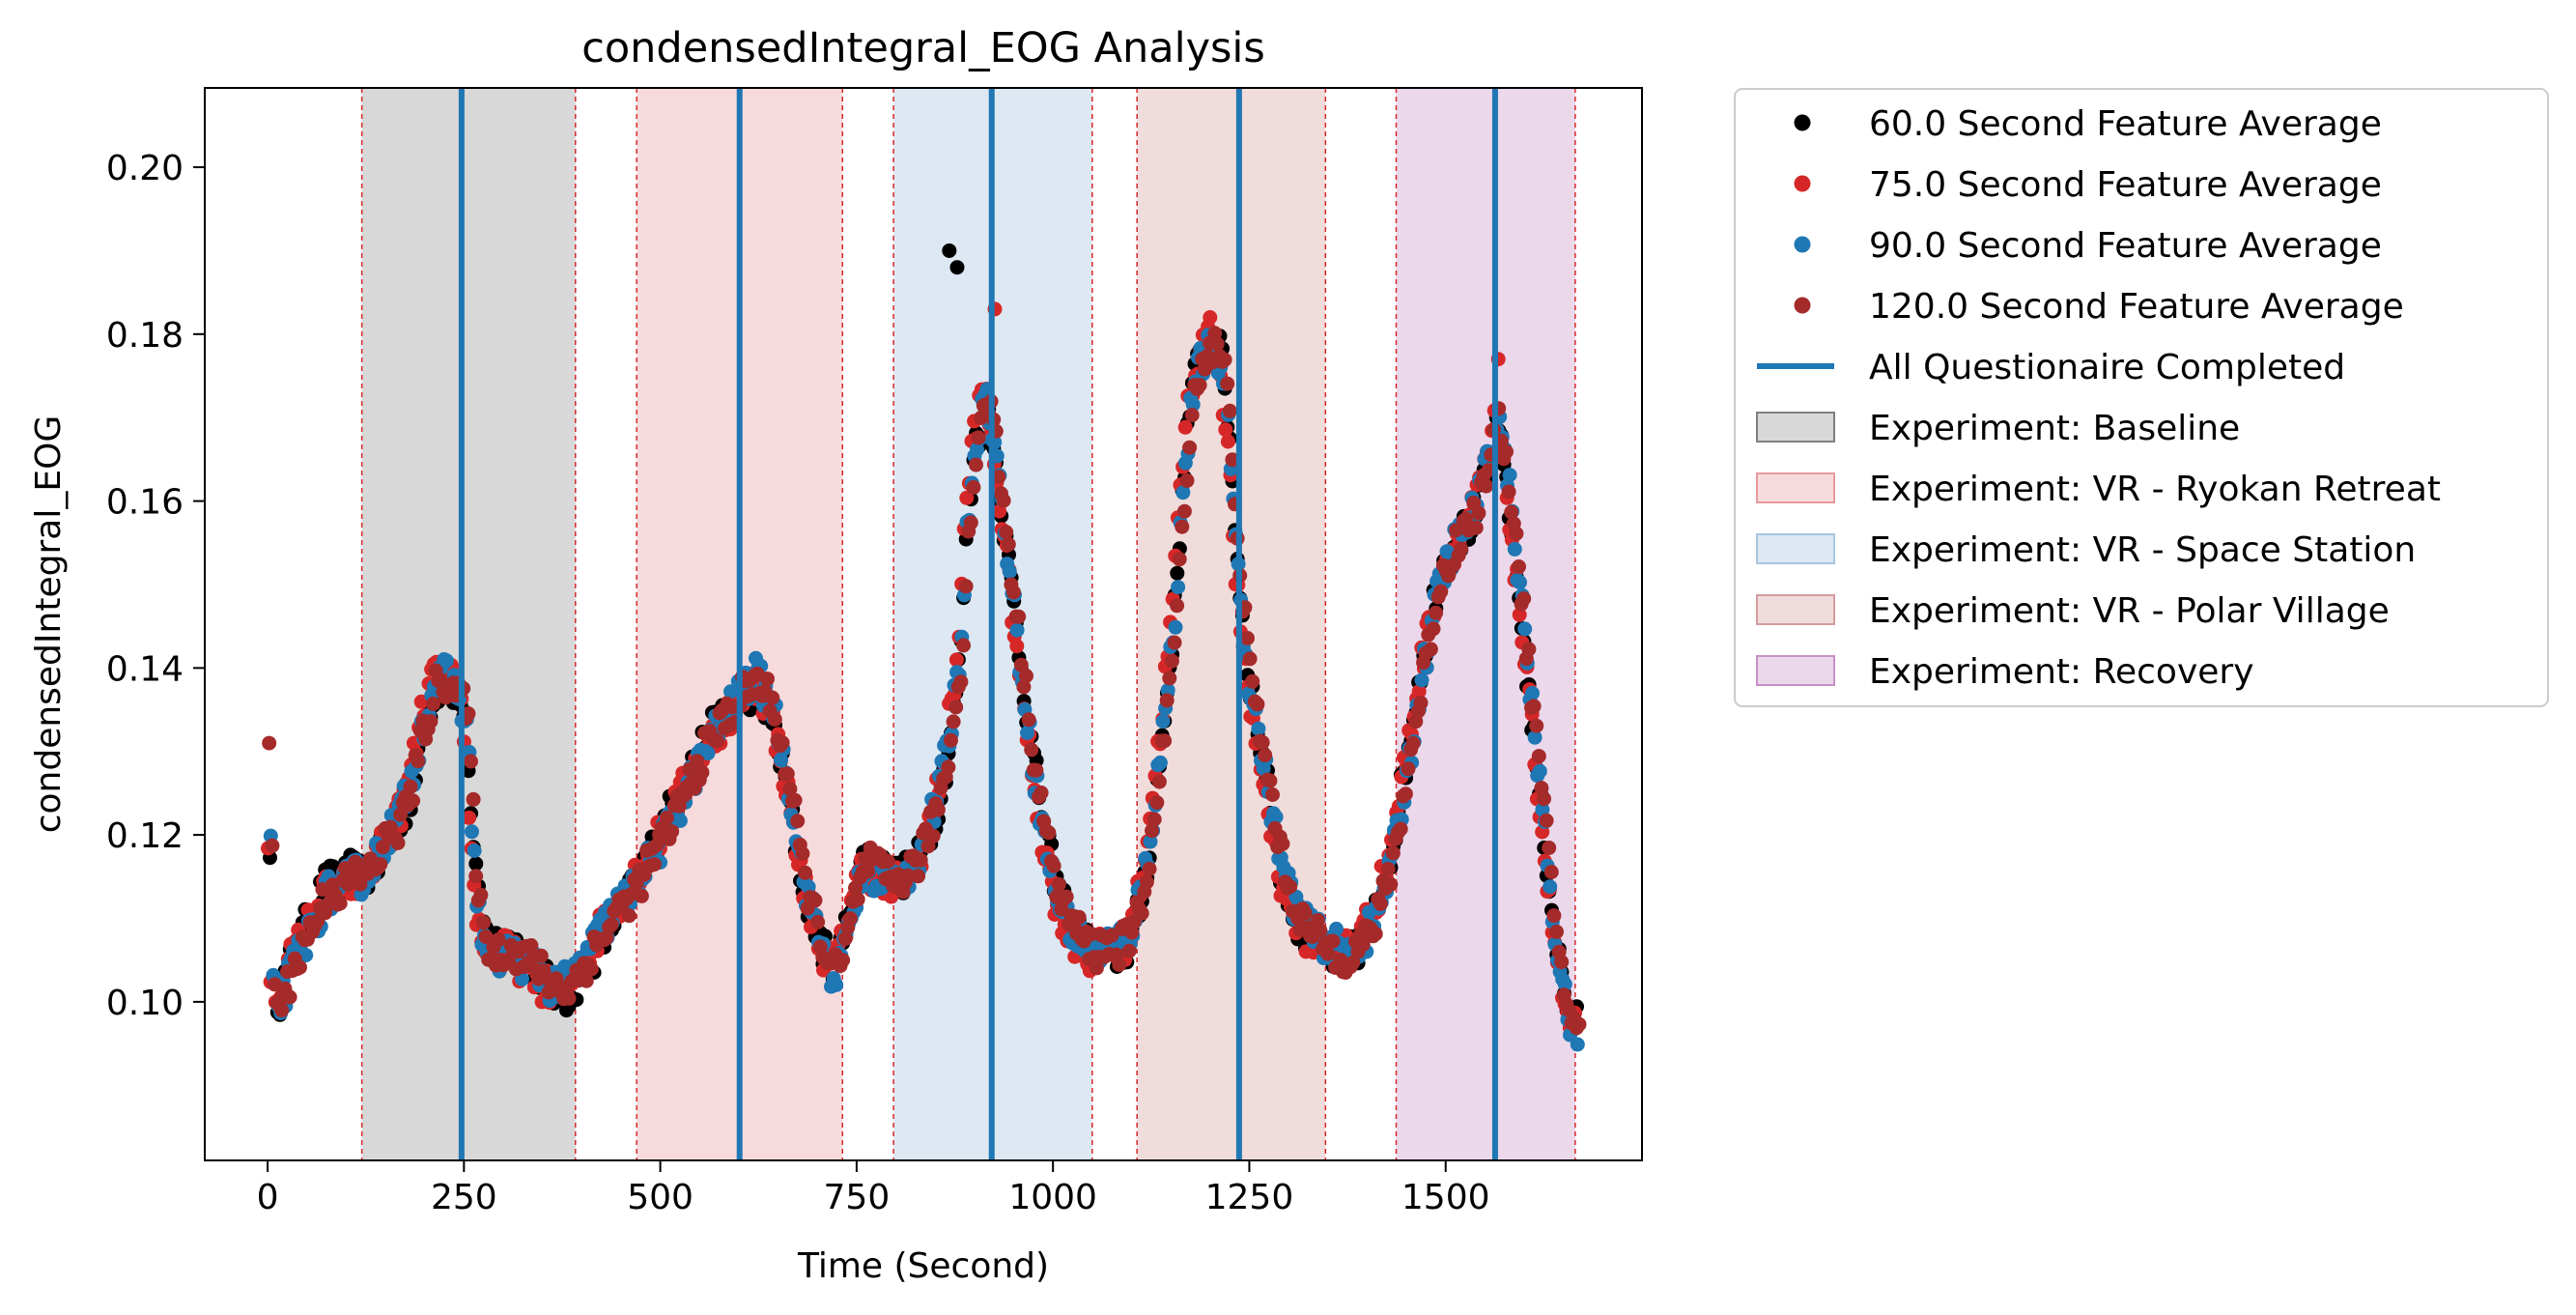 The width and height of the screenshot is (2576, 1315). Describe the element at coordinates (269, 743) in the screenshot. I see `data-point-outlier` at that location.